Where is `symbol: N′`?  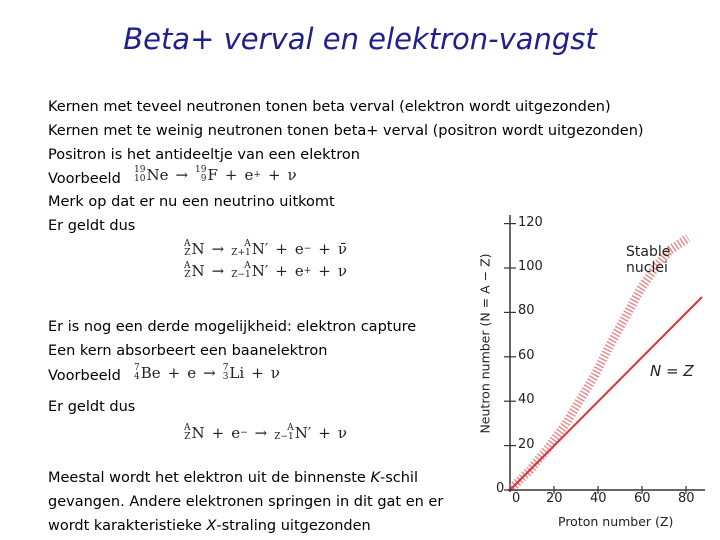
symbol: N′ is located at coordinates (260, 271).